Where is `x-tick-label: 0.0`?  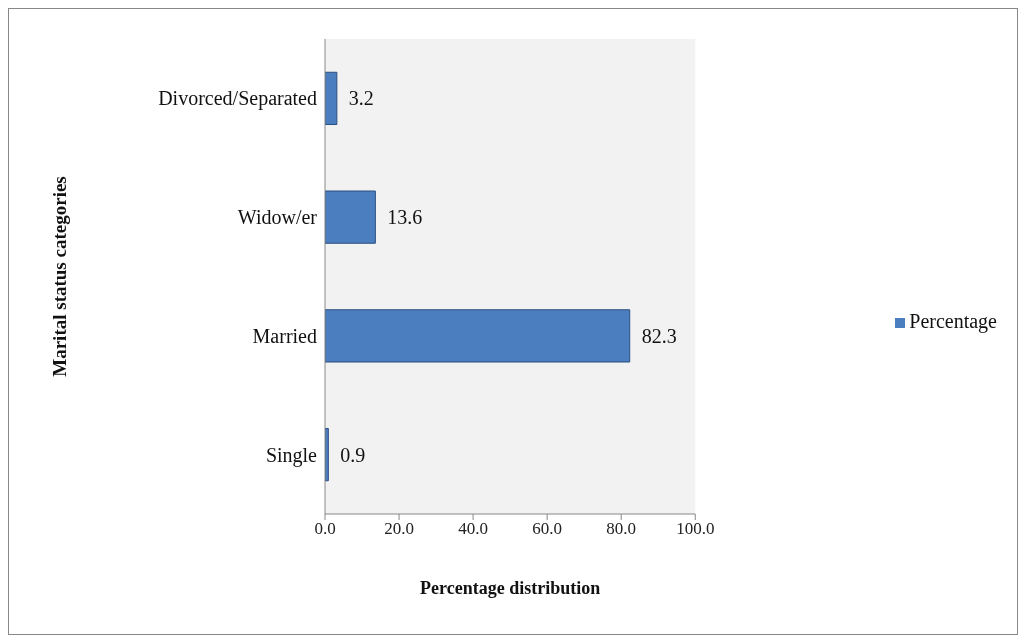
x-tick-label: 0.0 is located at coordinates (325, 529).